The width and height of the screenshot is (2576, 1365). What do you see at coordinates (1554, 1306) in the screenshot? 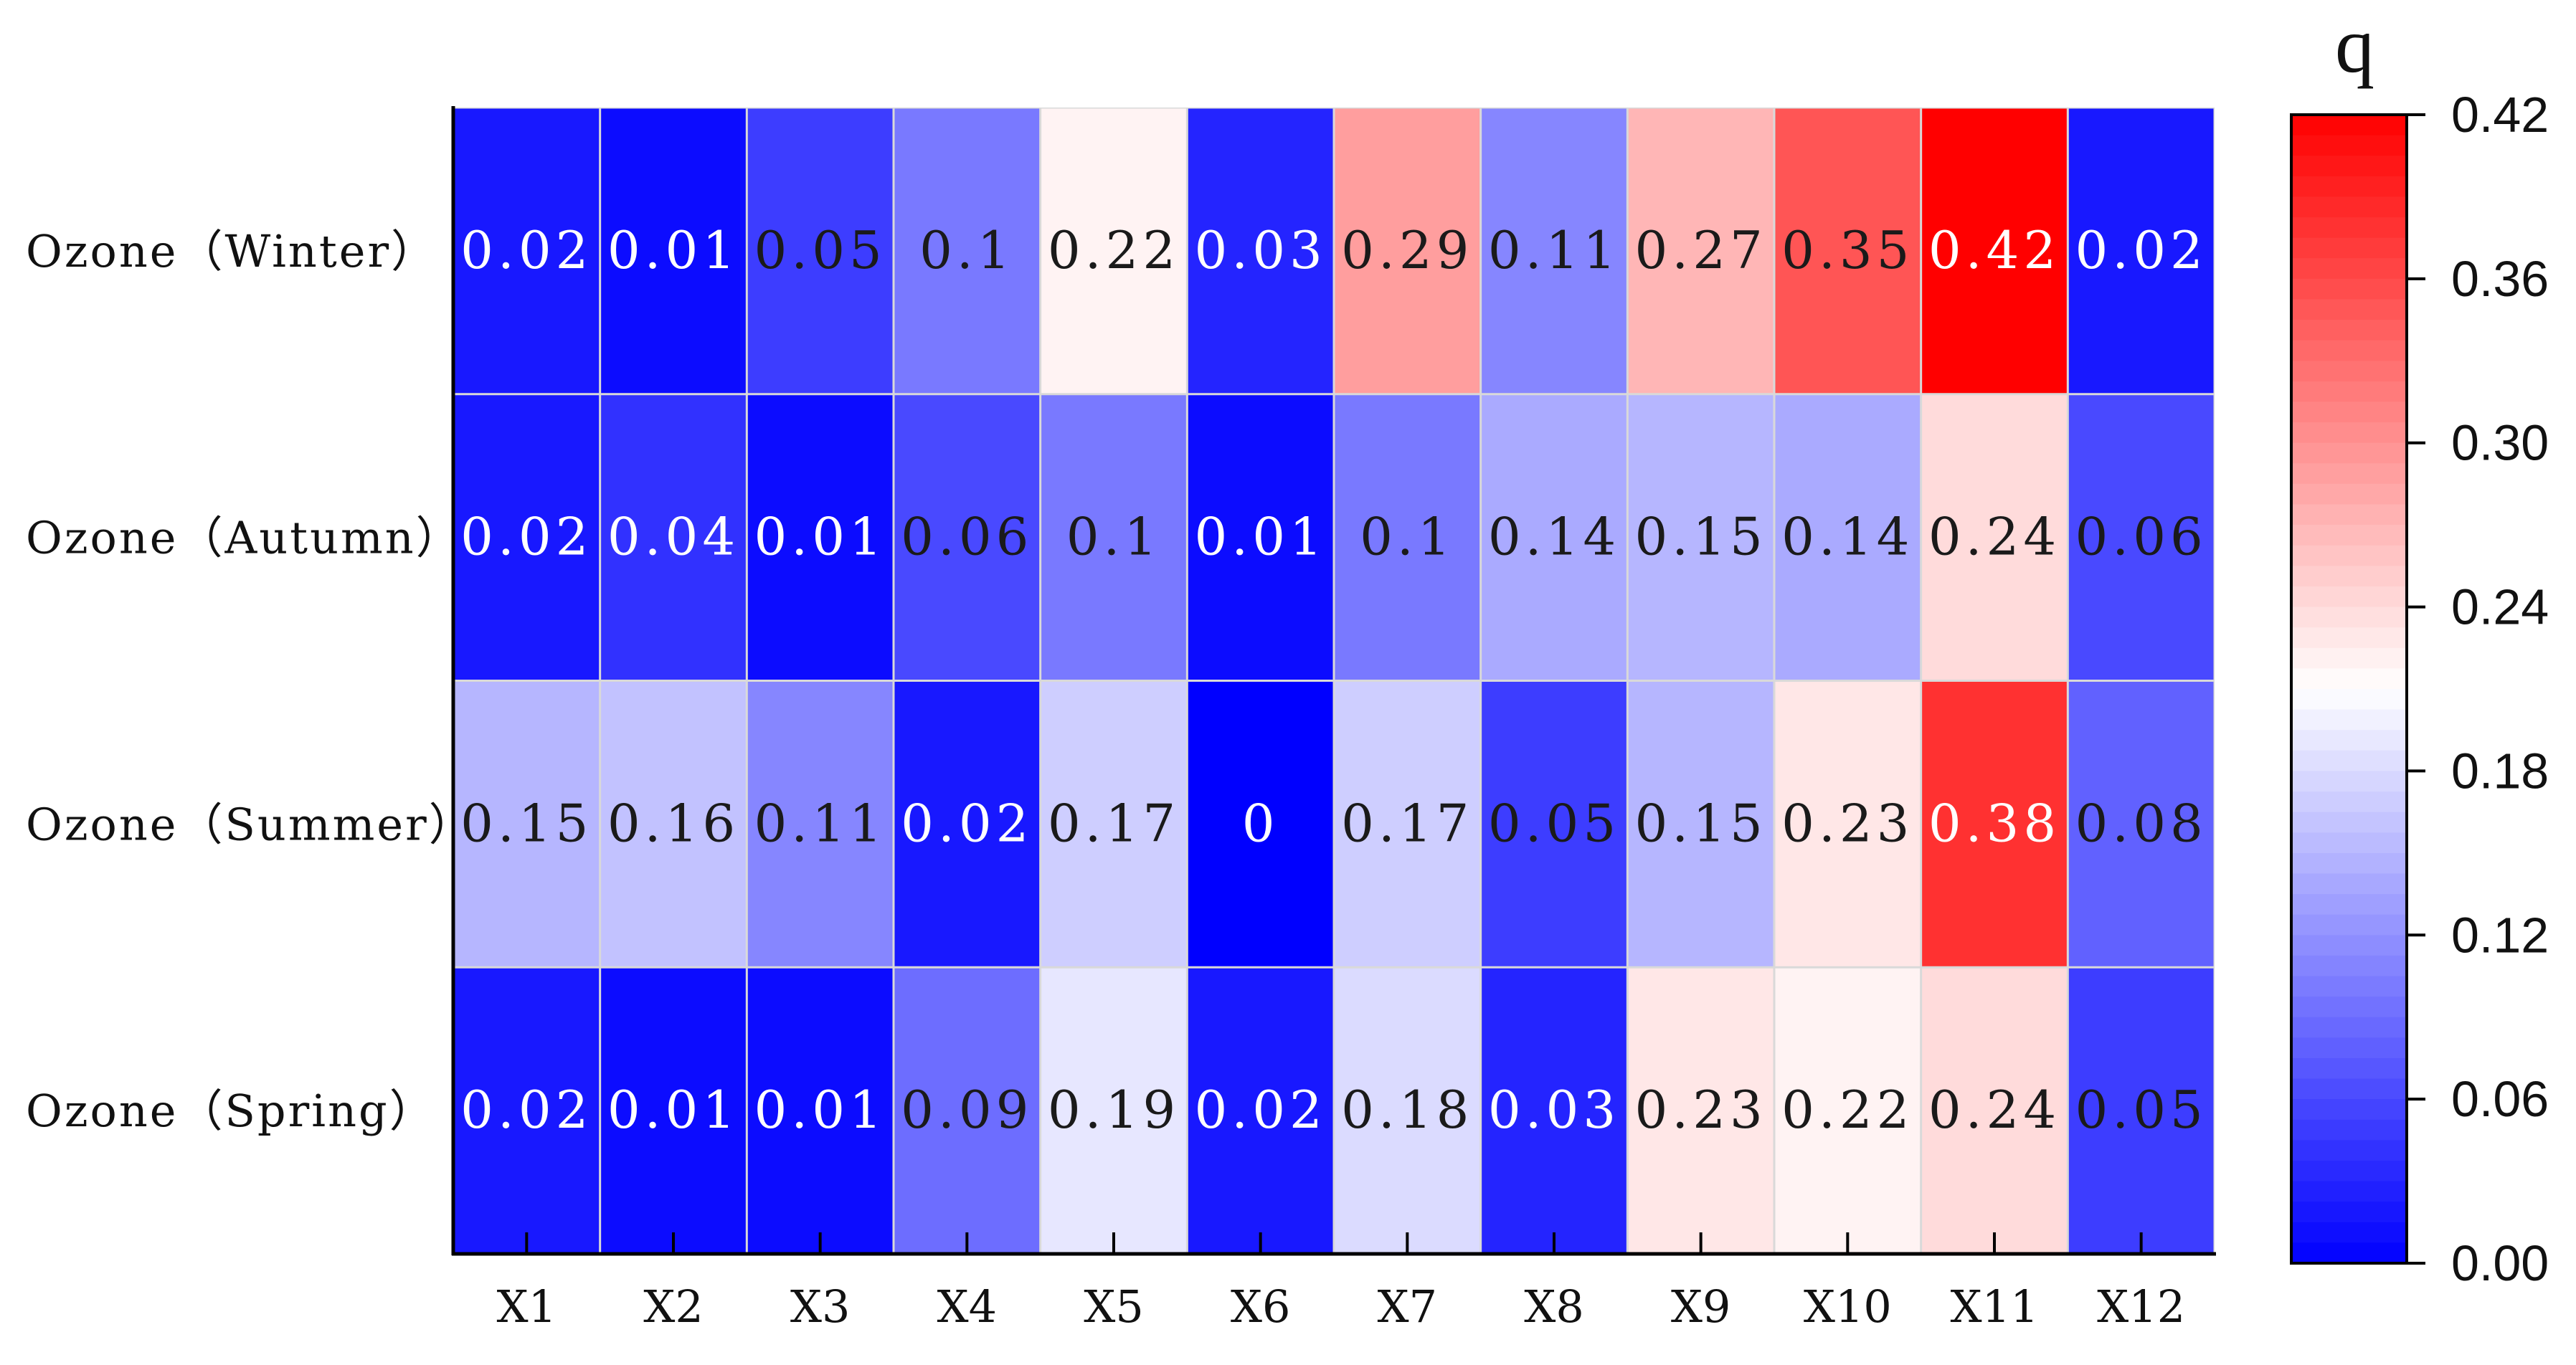
I see `x-tick-label: X8` at bounding box center [1554, 1306].